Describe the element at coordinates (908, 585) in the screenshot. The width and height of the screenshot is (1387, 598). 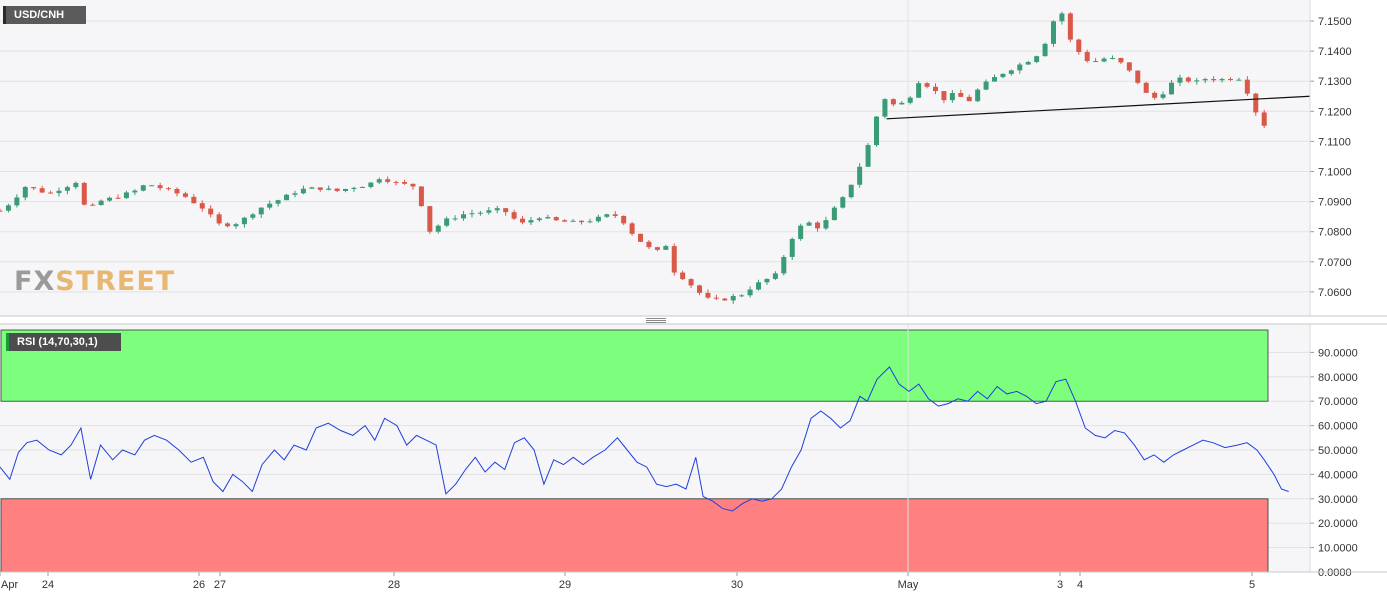
I see `time-tick-label: May` at that location.